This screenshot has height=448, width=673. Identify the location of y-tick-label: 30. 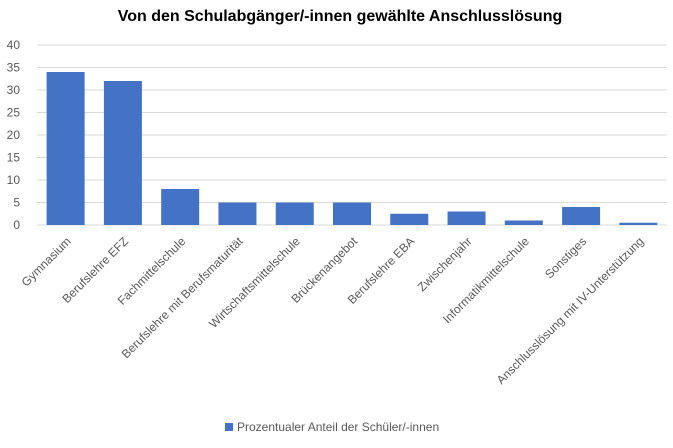
(14, 90).